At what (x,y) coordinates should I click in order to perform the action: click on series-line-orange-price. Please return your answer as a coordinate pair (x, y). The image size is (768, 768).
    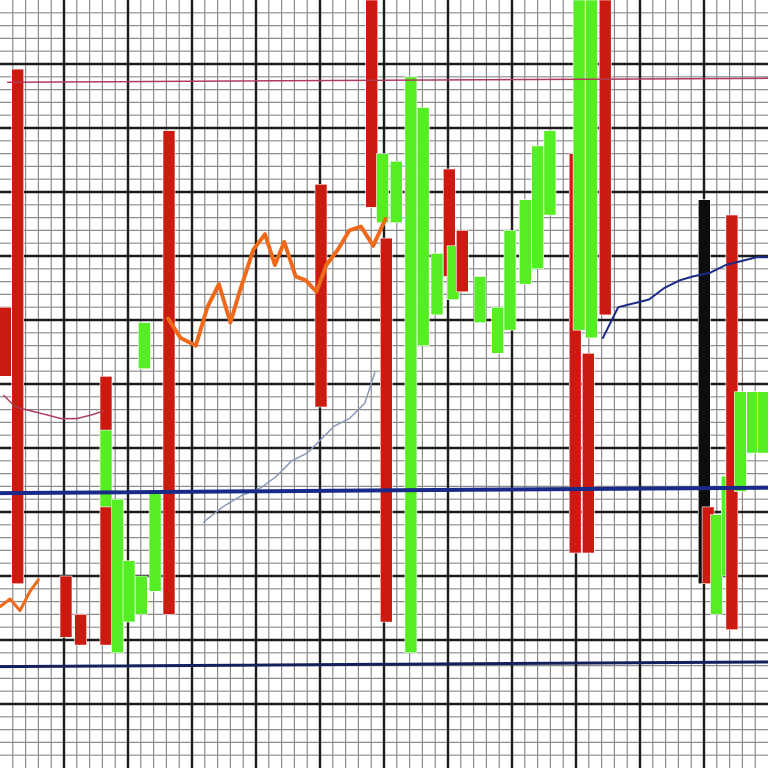
    Looking at the image, I should click on (277, 282).